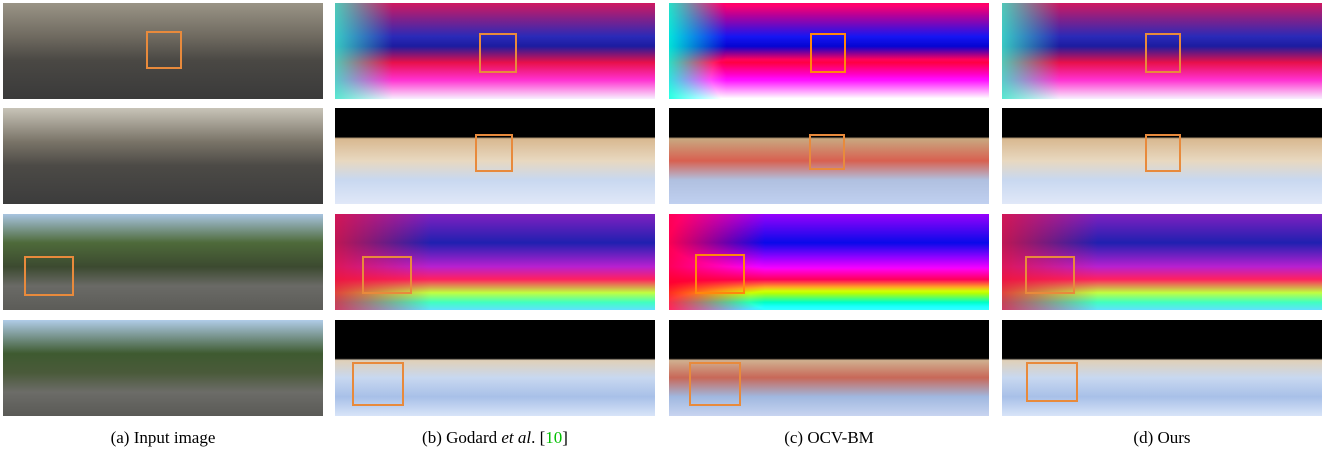  Describe the element at coordinates (565, 437) in the screenshot. I see `caption-text: ]` at that location.